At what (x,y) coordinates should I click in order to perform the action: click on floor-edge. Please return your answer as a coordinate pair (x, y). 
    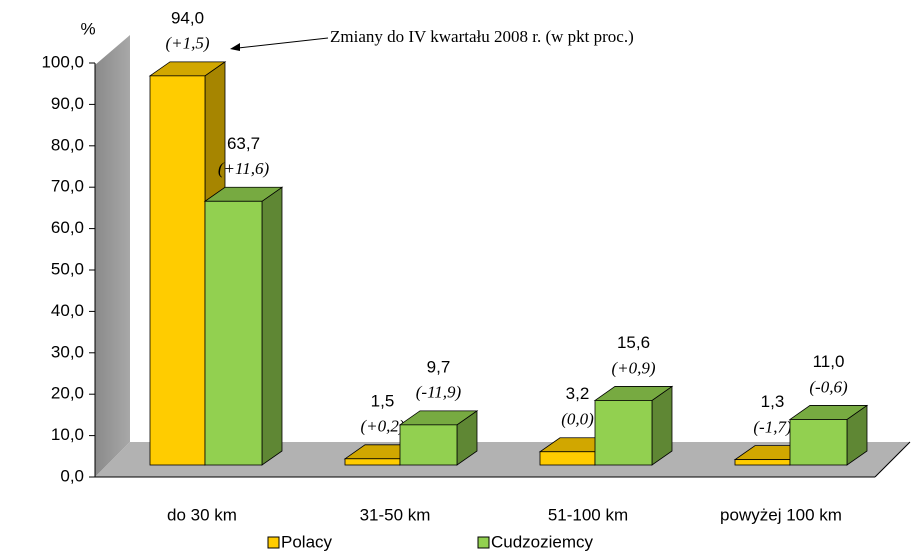
    Looking at the image, I should click on (892, 459).